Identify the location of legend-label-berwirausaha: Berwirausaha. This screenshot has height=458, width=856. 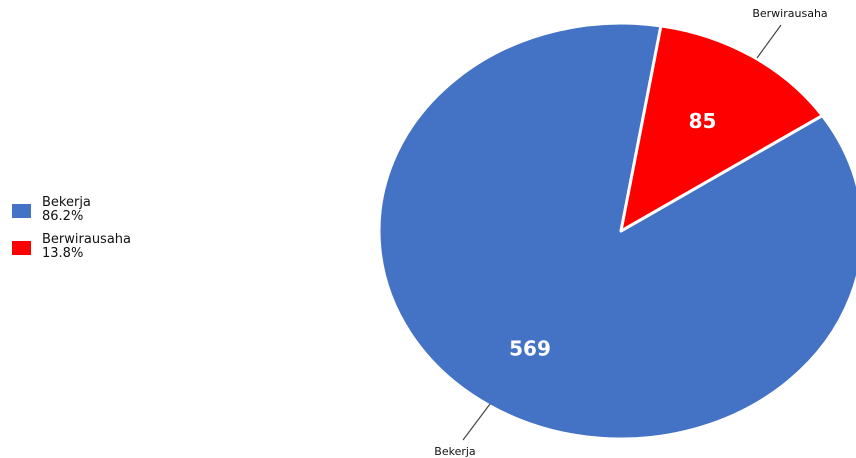
(87, 239).